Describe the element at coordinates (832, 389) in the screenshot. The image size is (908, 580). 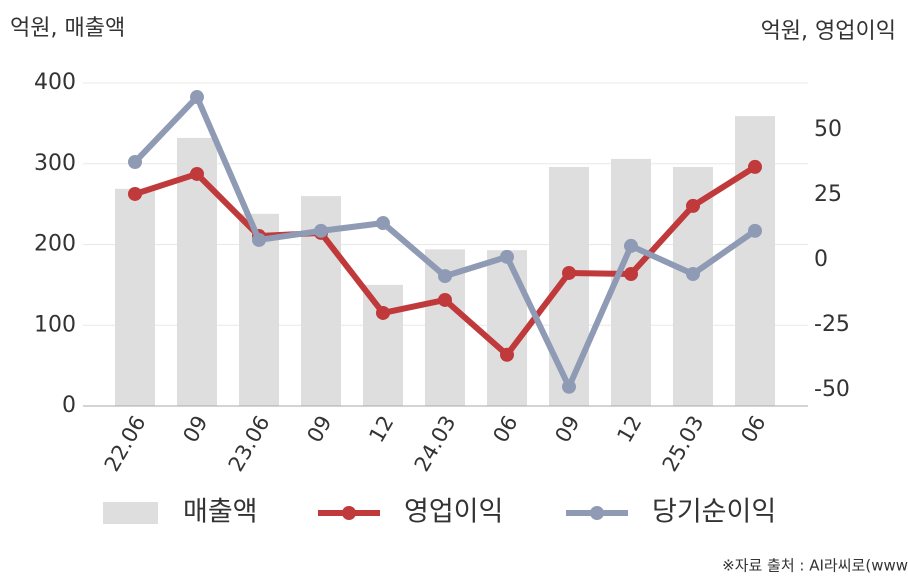
I see `y2-tick-label: -50` at that location.